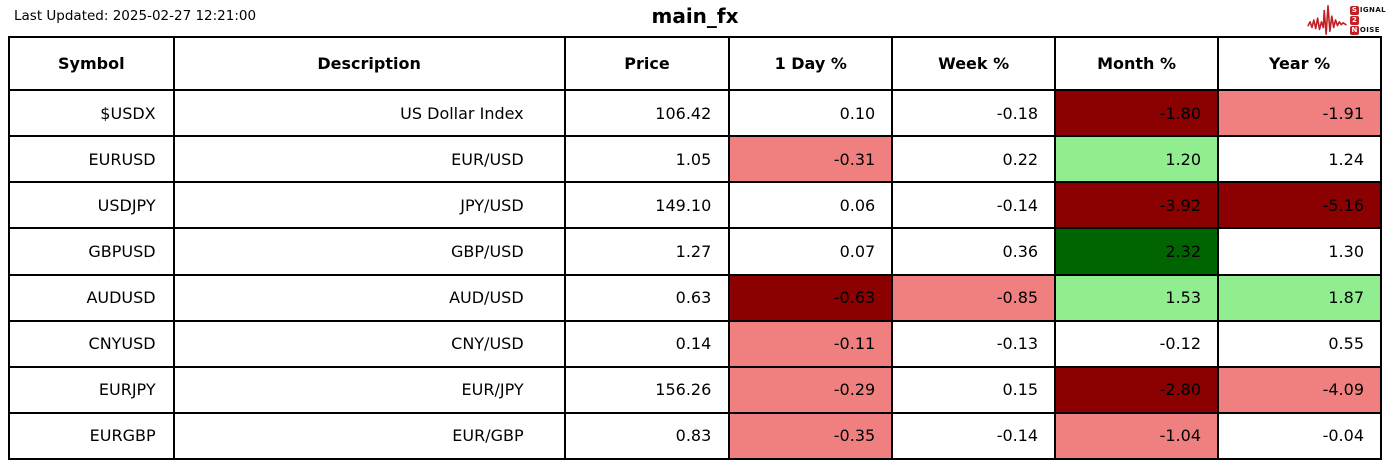 The width and height of the screenshot is (1390, 470). I want to click on logo-line-noise: N OISE, so click(1367, 30).